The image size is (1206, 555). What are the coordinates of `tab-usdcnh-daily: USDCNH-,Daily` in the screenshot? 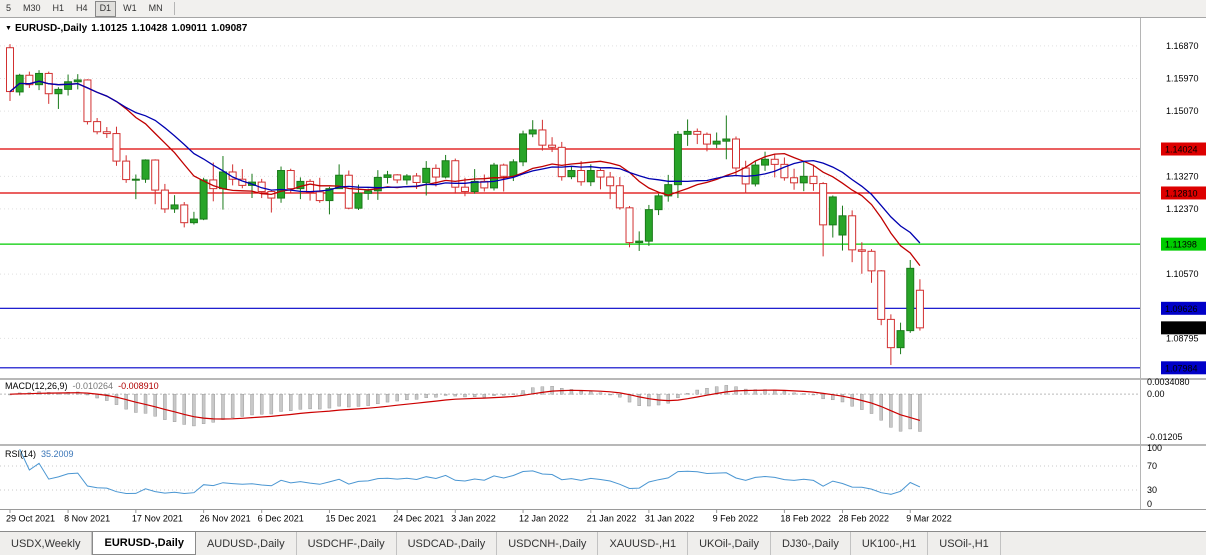 It's located at (548, 543).